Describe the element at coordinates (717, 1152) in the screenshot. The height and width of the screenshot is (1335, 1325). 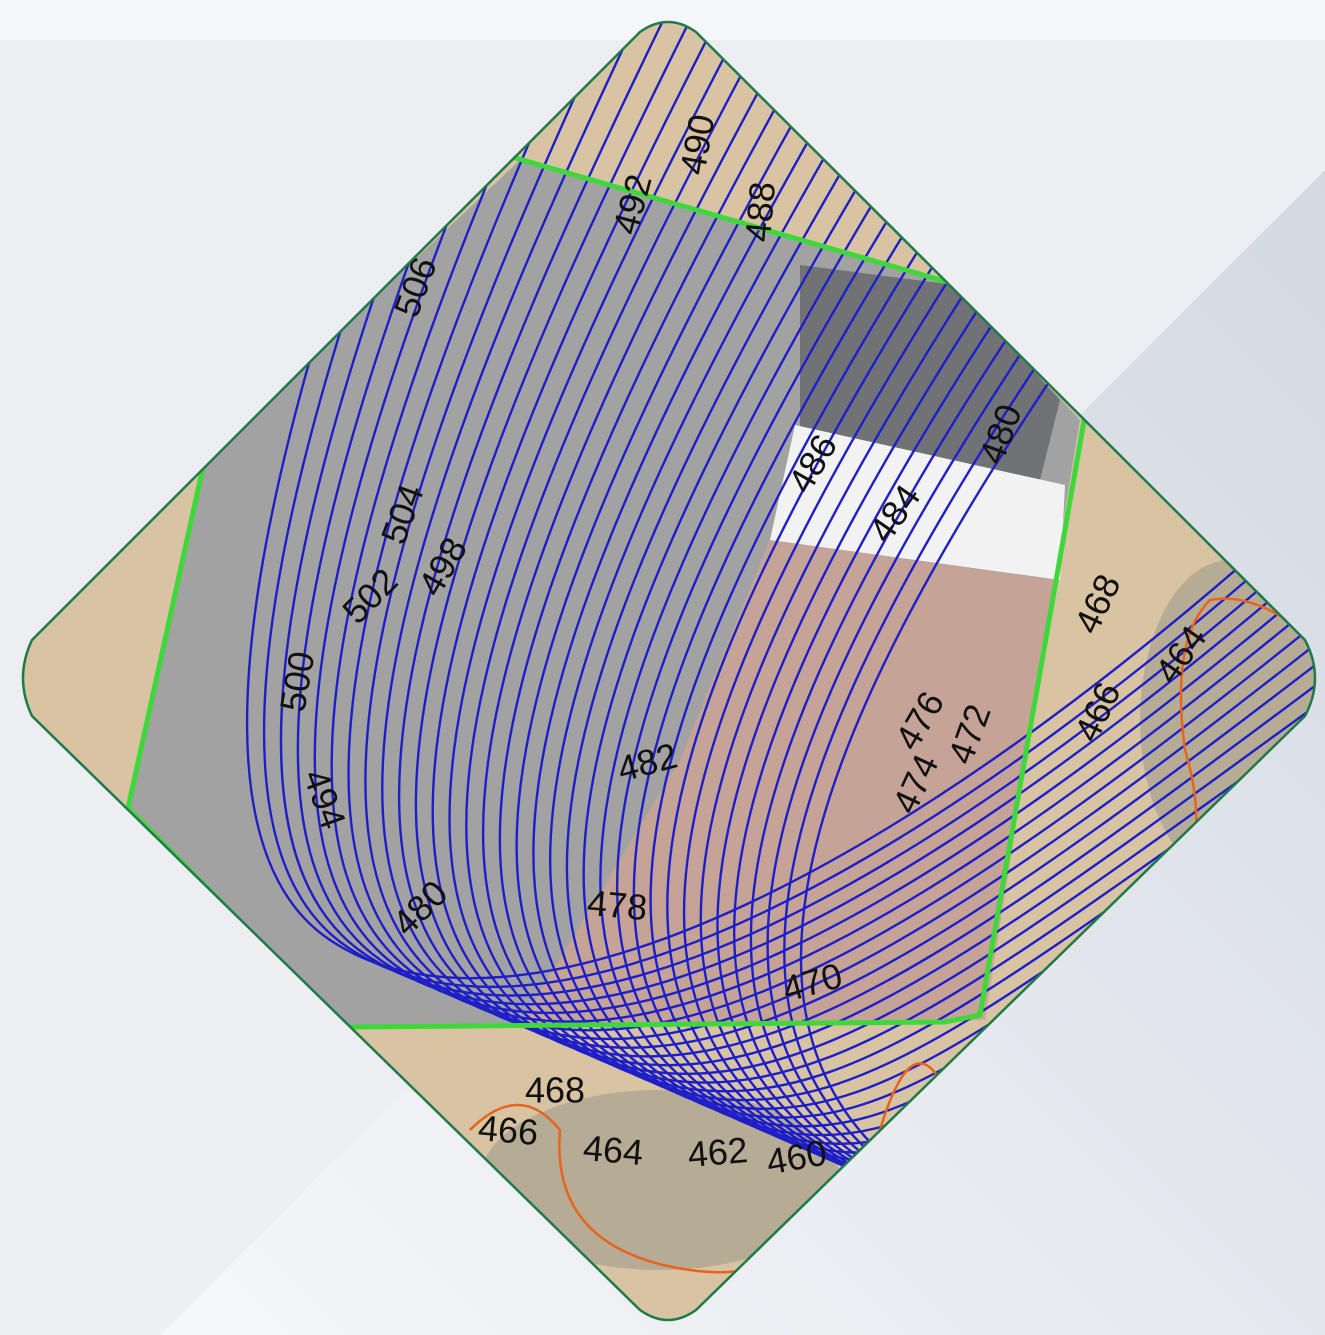
I see `contour-label: 462` at that location.